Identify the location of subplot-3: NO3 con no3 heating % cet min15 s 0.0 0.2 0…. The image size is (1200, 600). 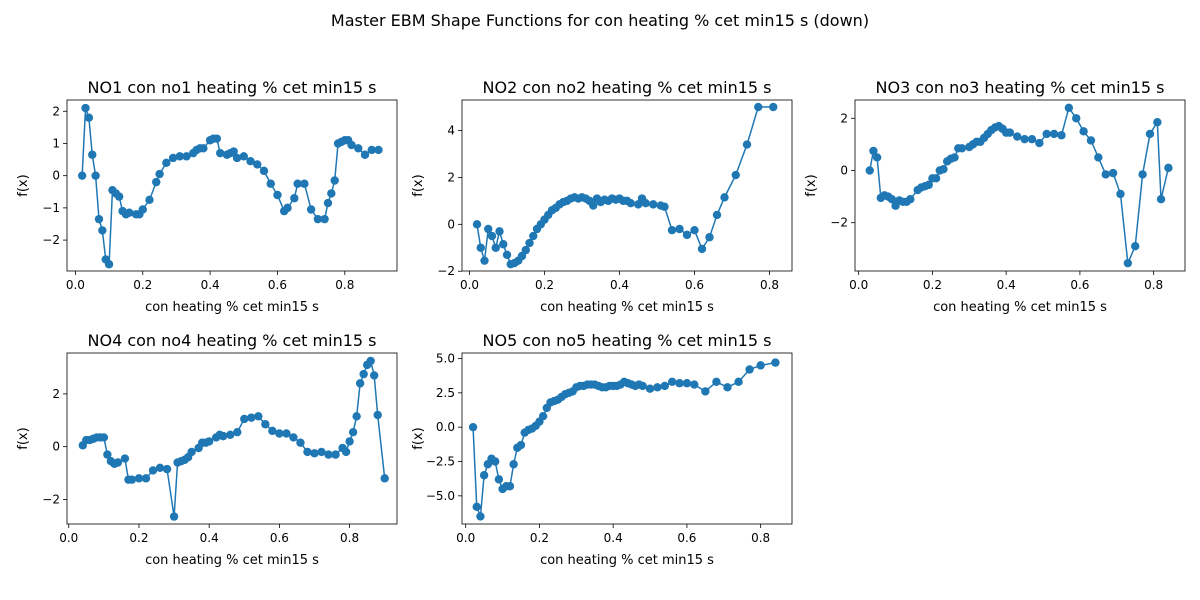
(995, 196).